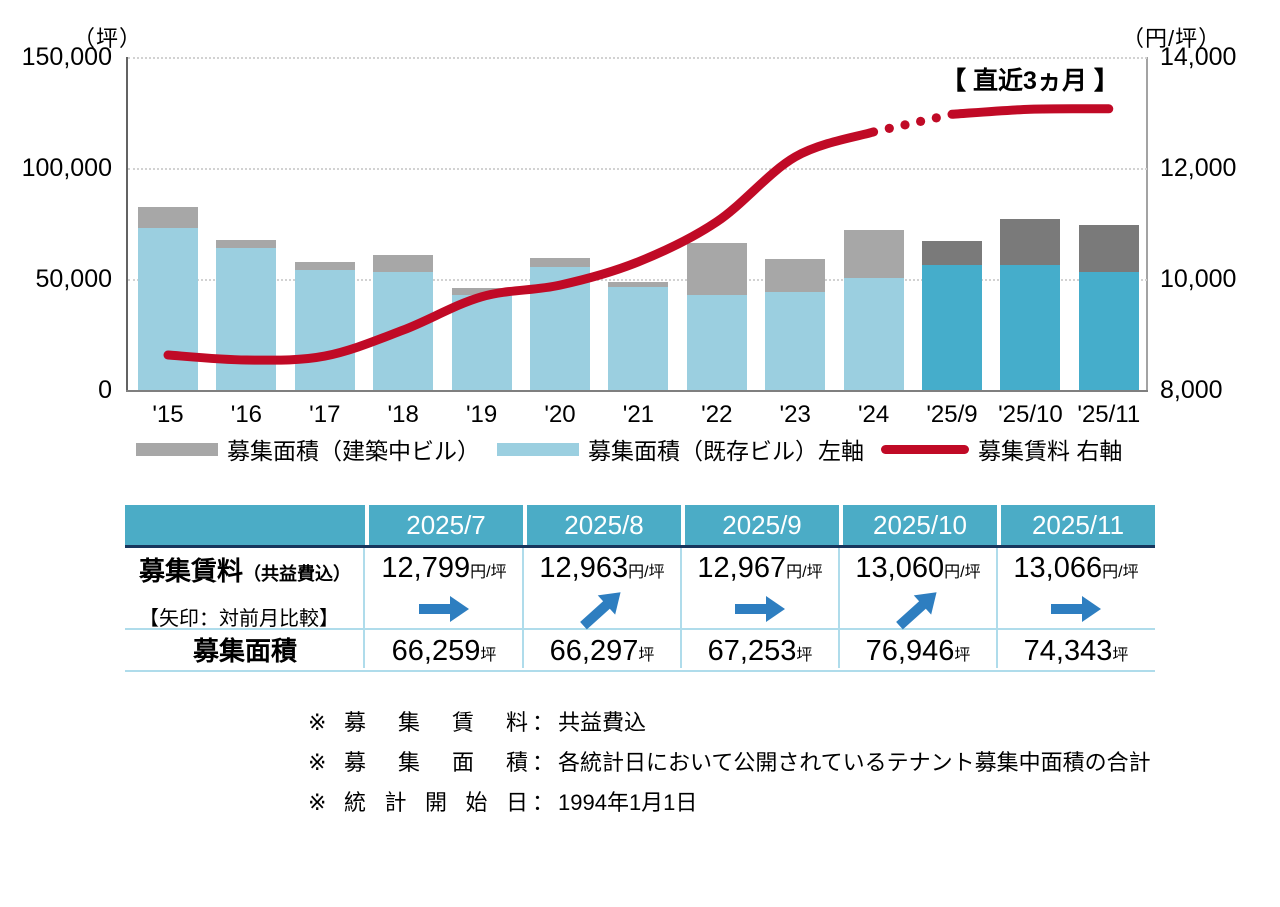 The height and width of the screenshot is (907, 1280). What do you see at coordinates (436, 802) in the screenshot?
I see `footnote-label: 統 計 開 始 日` at bounding box center [436, 802].